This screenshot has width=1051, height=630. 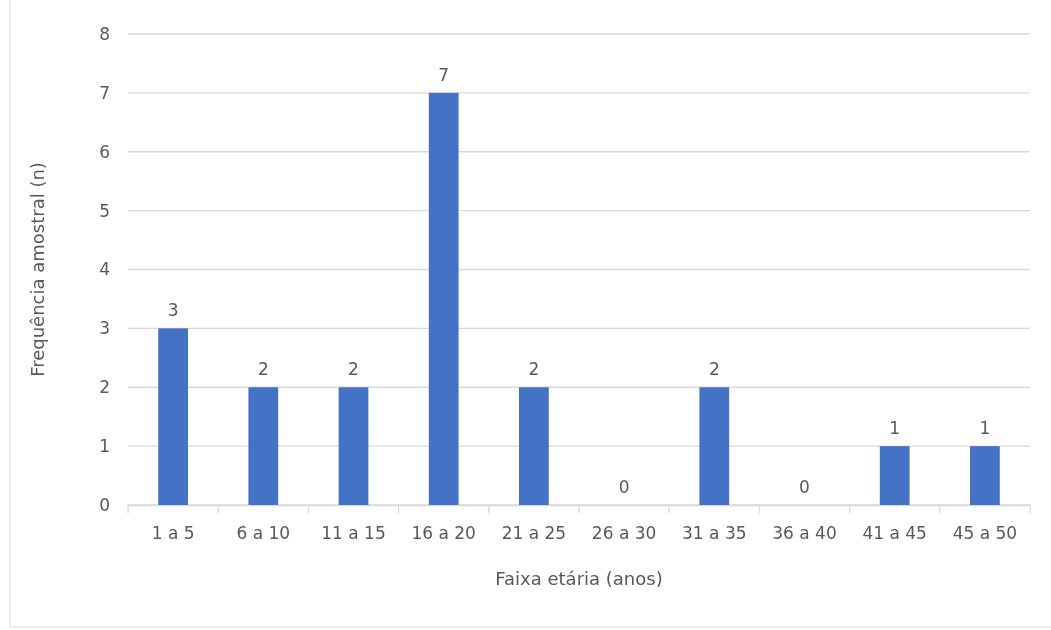 I want to click on y-tick-label: 6, so click(x=104, y=151).